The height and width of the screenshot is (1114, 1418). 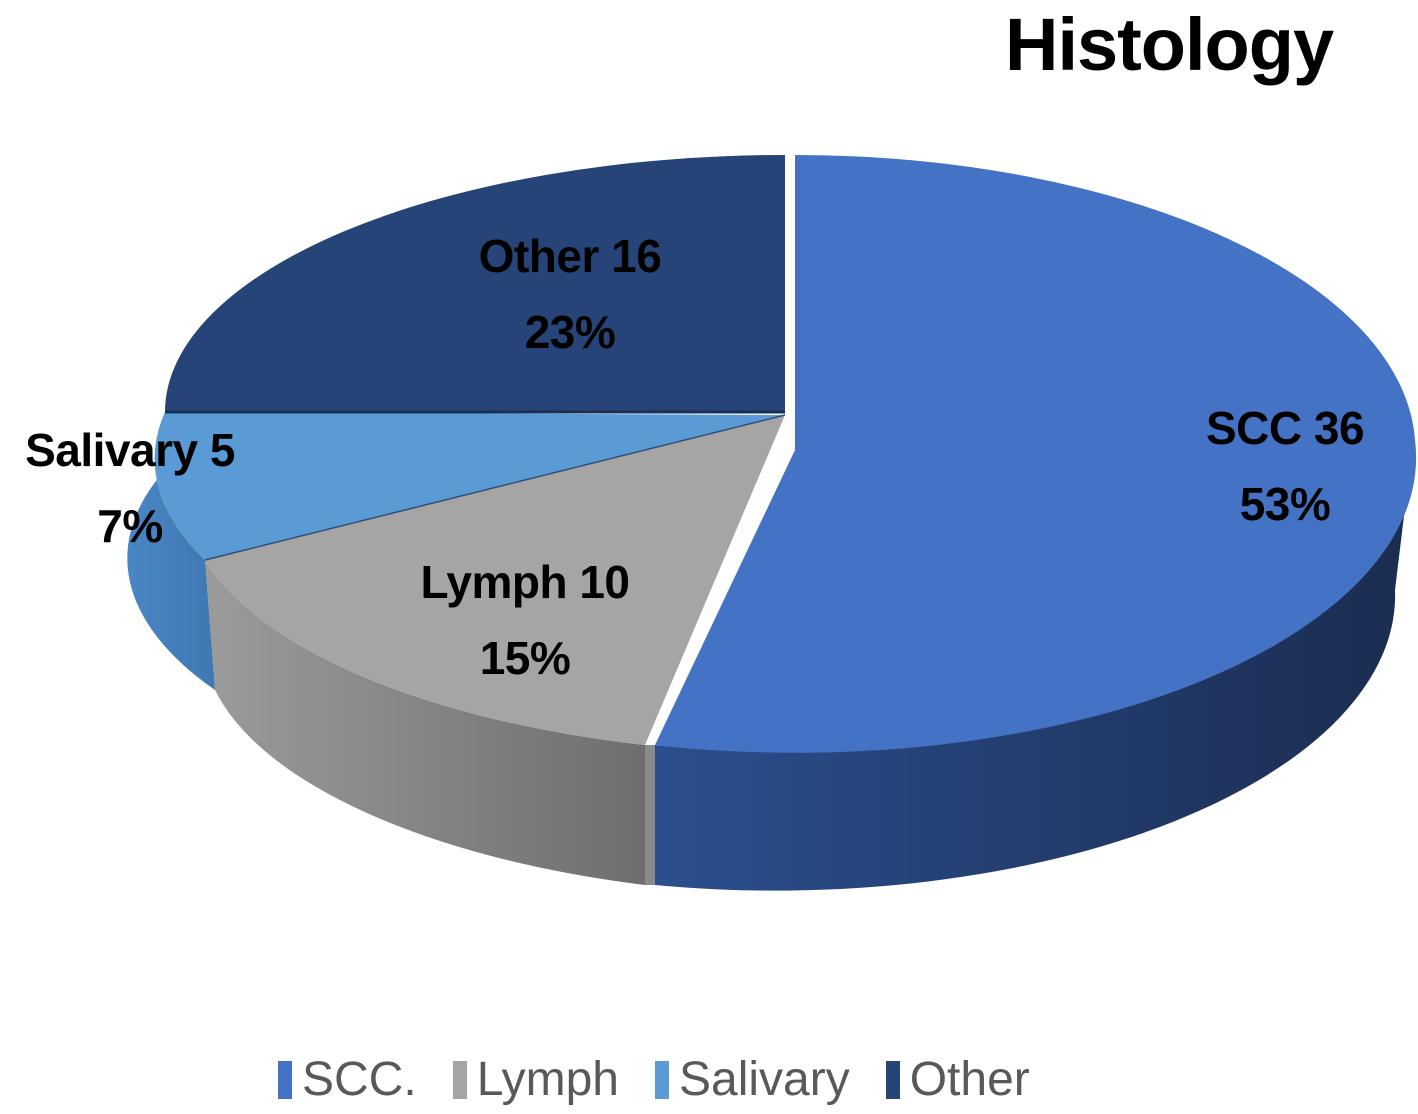 I want to click on label-lymph-name: Lymph 10, so click(x=525, y=582).